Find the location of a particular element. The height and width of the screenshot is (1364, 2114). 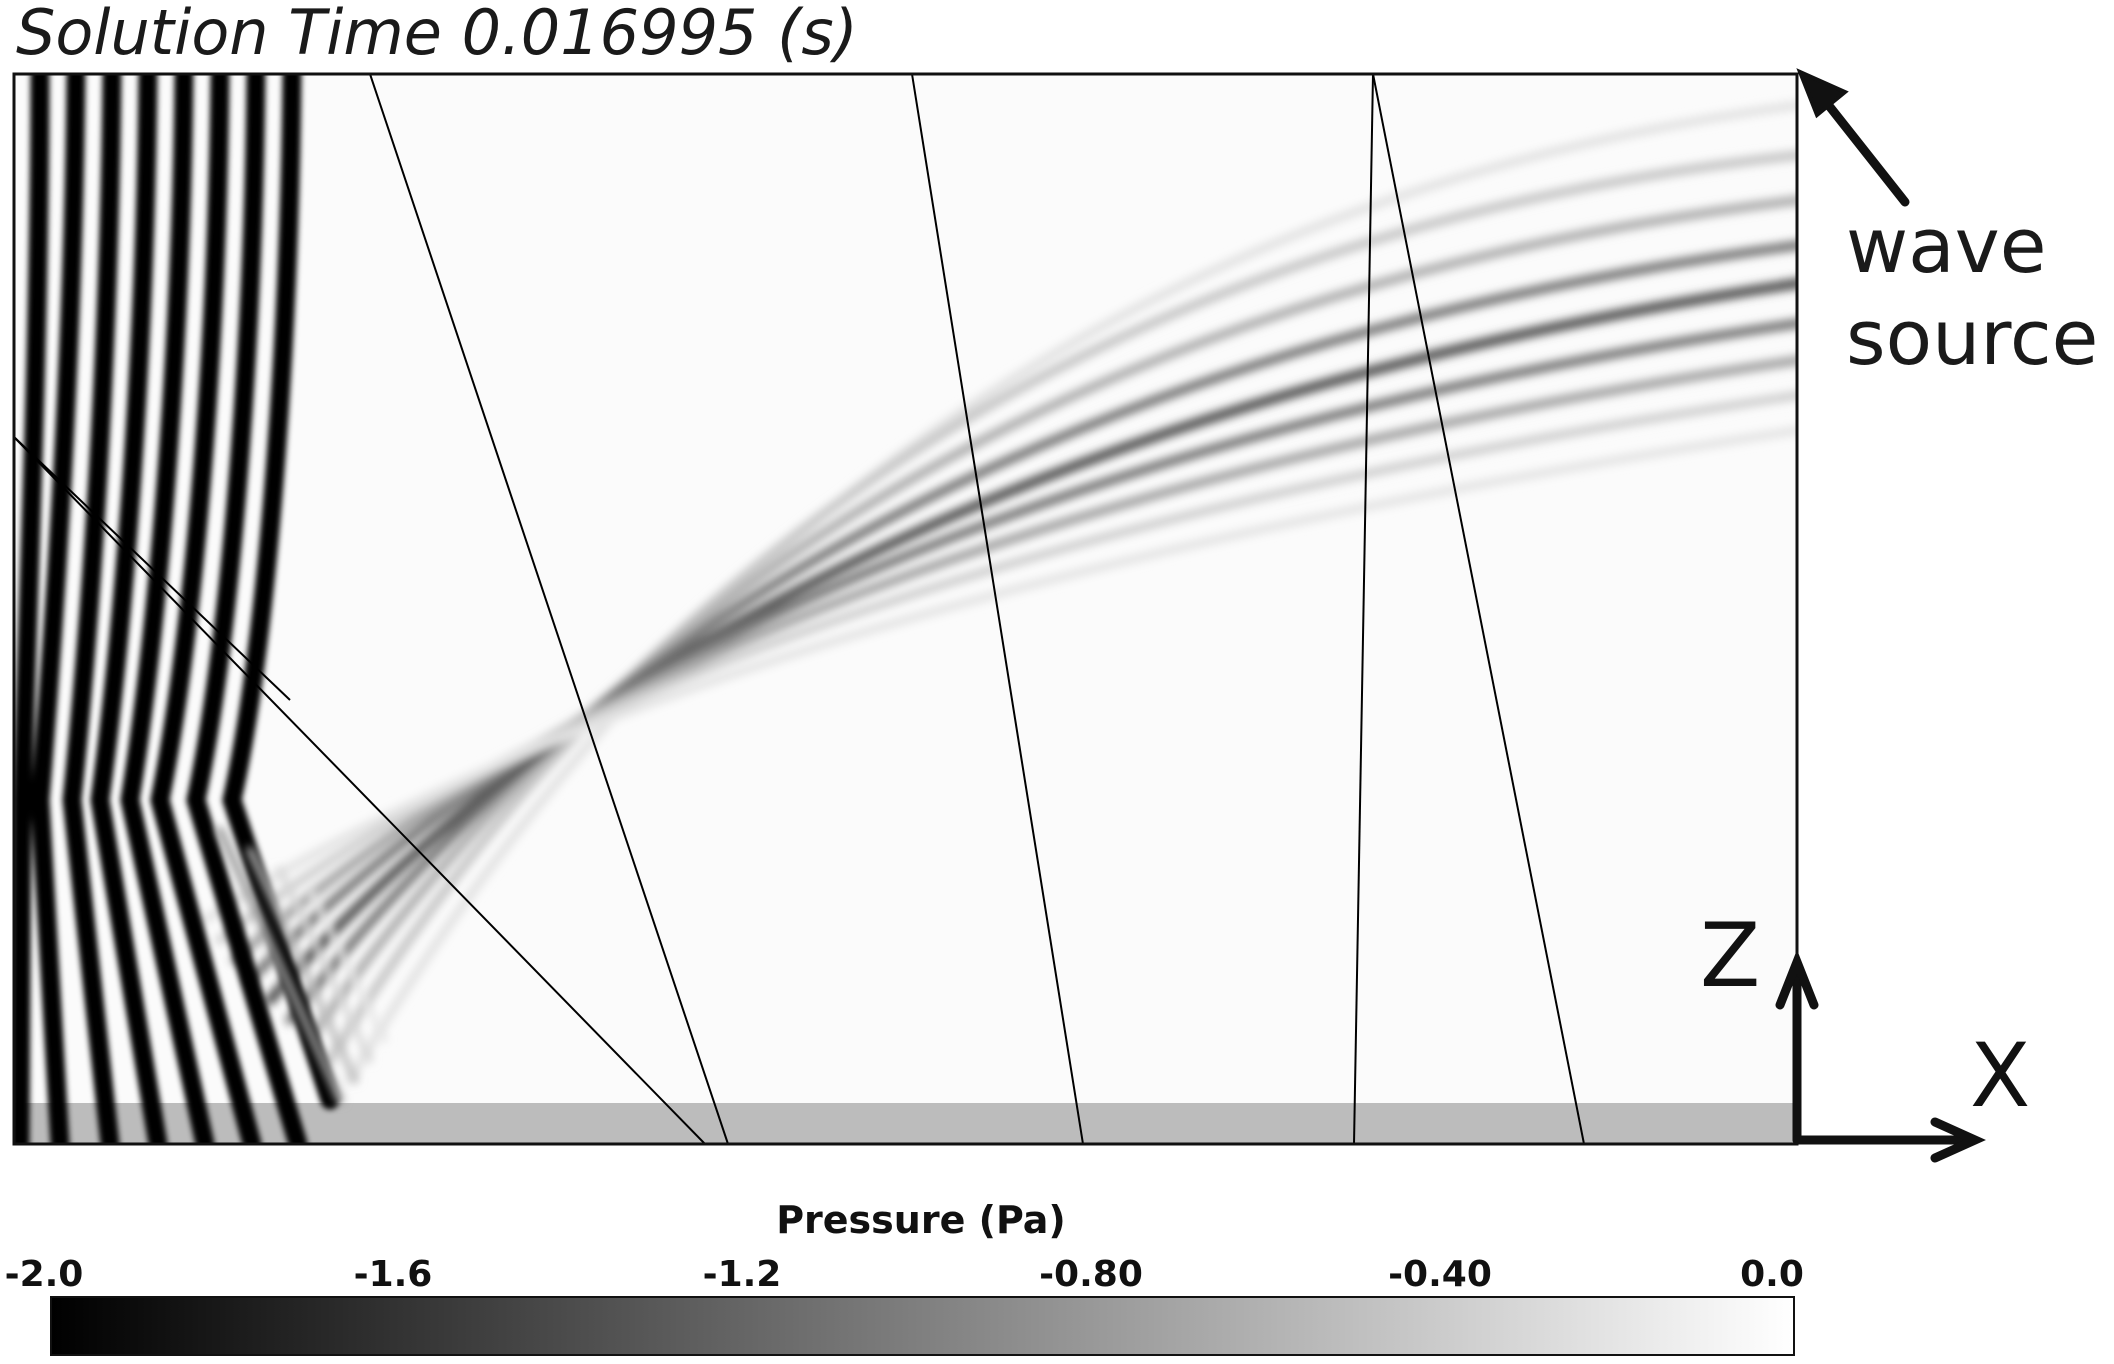

left-wavefronts is located at coordinates (177, 609).